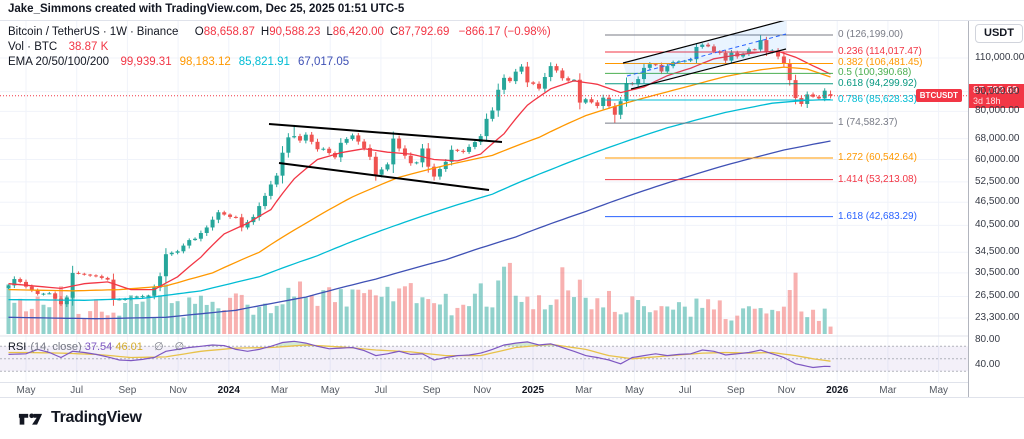  I want to click on ema-value: 98,183.12, so click(205, 62).